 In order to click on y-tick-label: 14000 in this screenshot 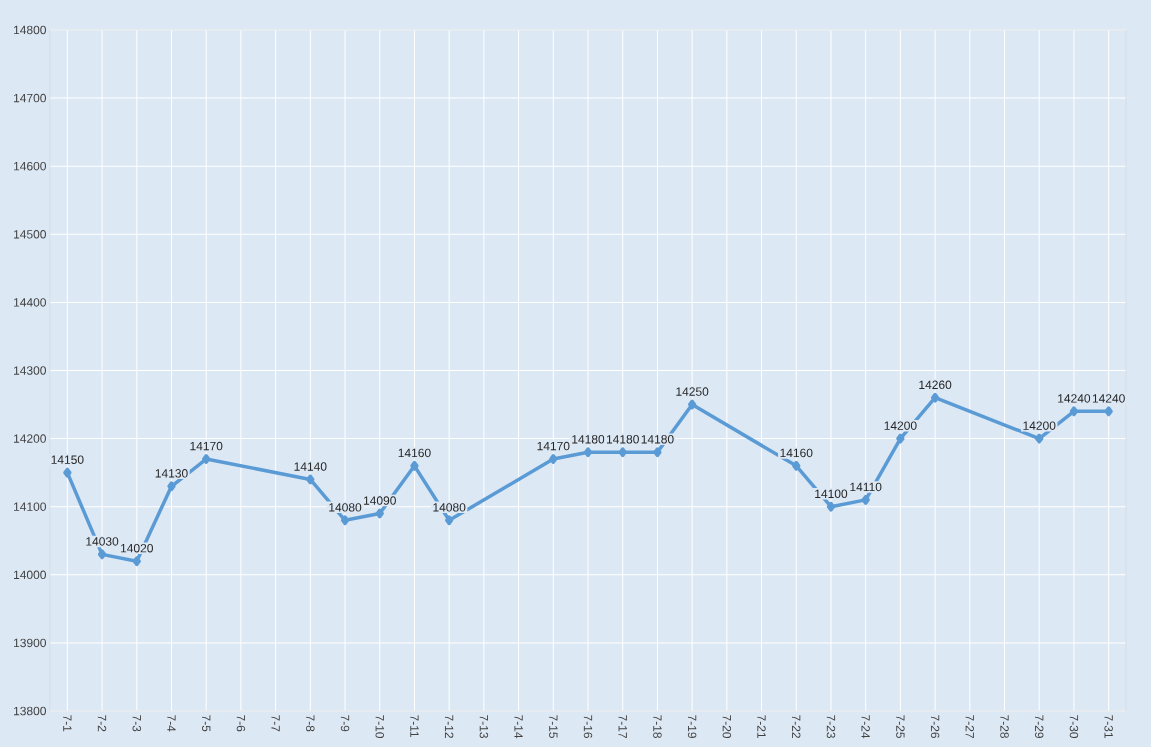, I will do `click(30, 575)`.